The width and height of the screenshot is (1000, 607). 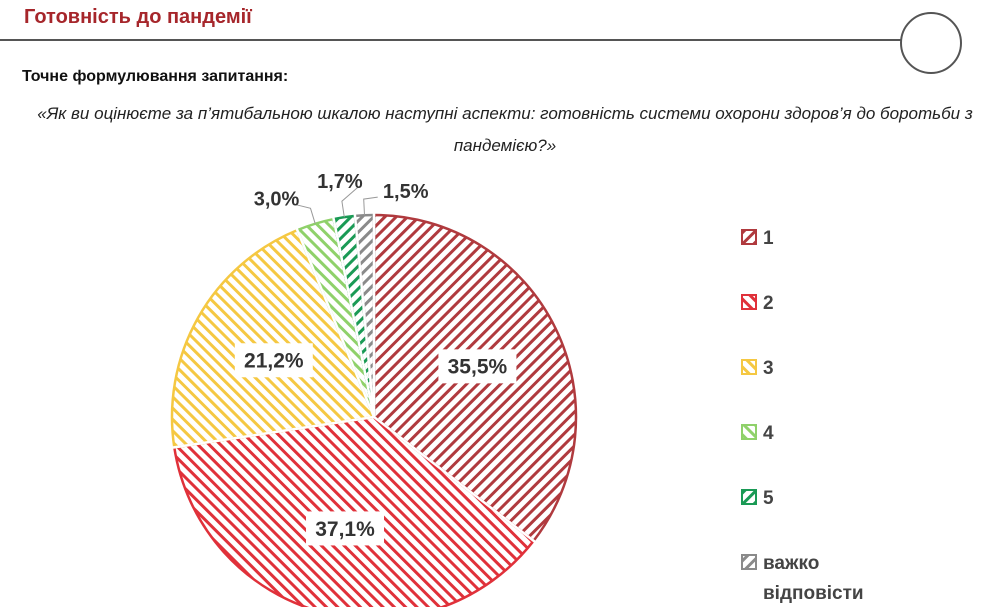 What do you see at coordinates (336, 205) in the screenshot?
I see `leader-lines` at bounding box center [336, 205].